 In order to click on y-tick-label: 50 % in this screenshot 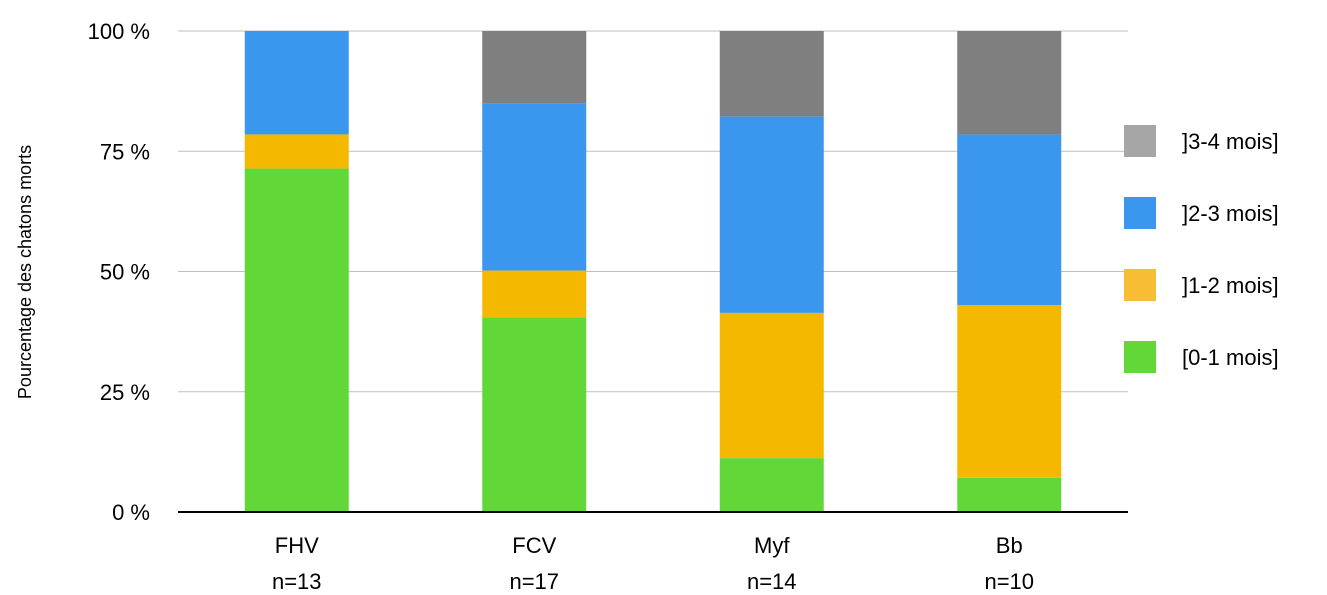, I will do `click(125, 272)`.